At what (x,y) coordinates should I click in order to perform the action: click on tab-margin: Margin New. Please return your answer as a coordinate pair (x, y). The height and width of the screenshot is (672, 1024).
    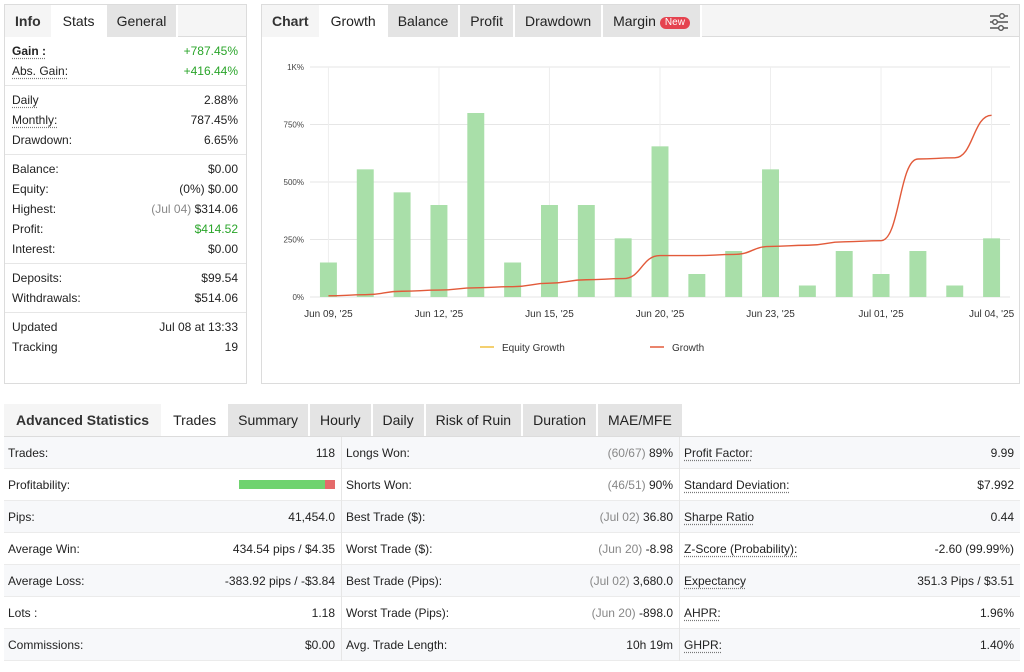
    Looking at the image, I should click on (652, 21).